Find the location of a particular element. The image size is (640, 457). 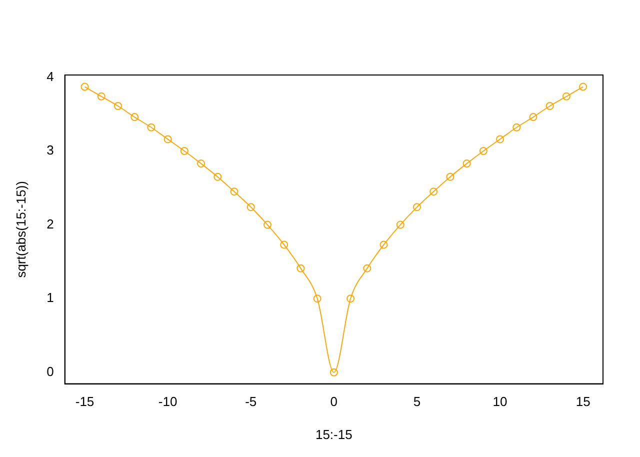

x-tick-label: 5 is located at coordinates (417, 402).